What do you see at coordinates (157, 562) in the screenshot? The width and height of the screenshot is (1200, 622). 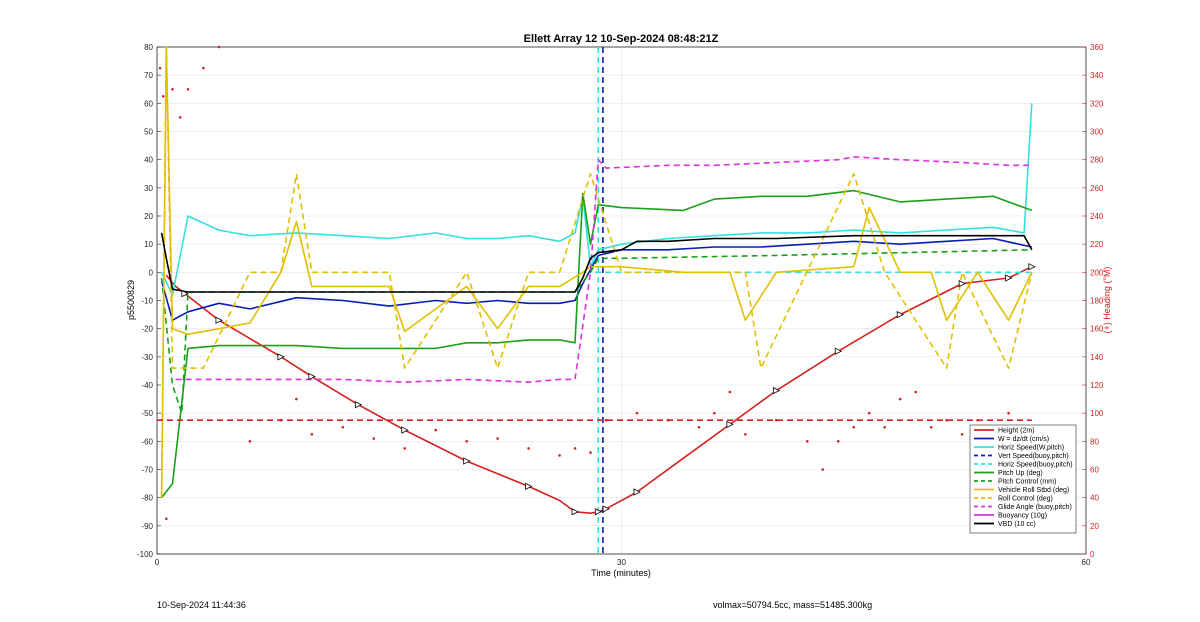 I see `x-tick-label: 0` at bounding box center [157, 562].